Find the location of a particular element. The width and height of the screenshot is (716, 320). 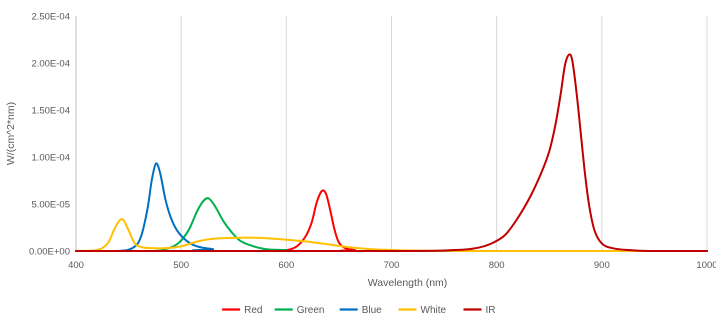

legend: Red Green Blue White IR is located at coordinates (359, 310).